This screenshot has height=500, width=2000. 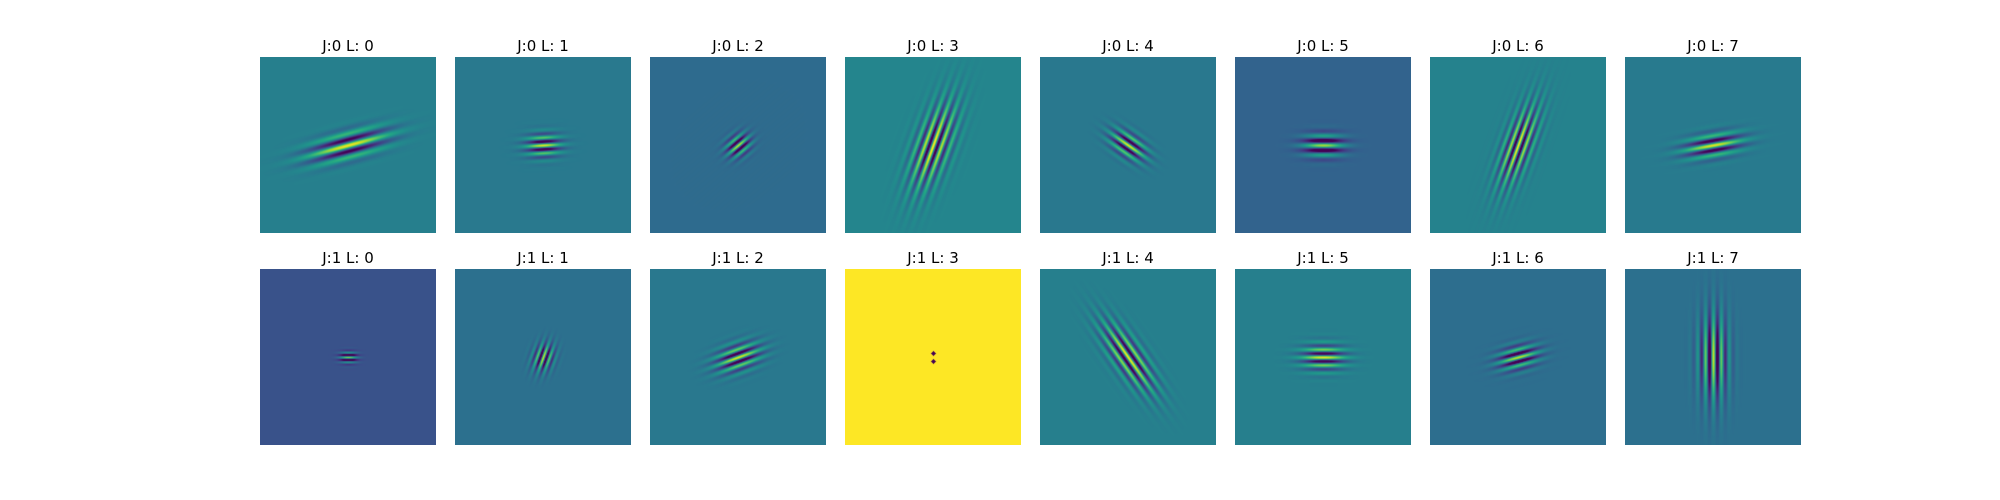 I want to click on panel-title: J:0 L: 2, so click(x=738, y=46).